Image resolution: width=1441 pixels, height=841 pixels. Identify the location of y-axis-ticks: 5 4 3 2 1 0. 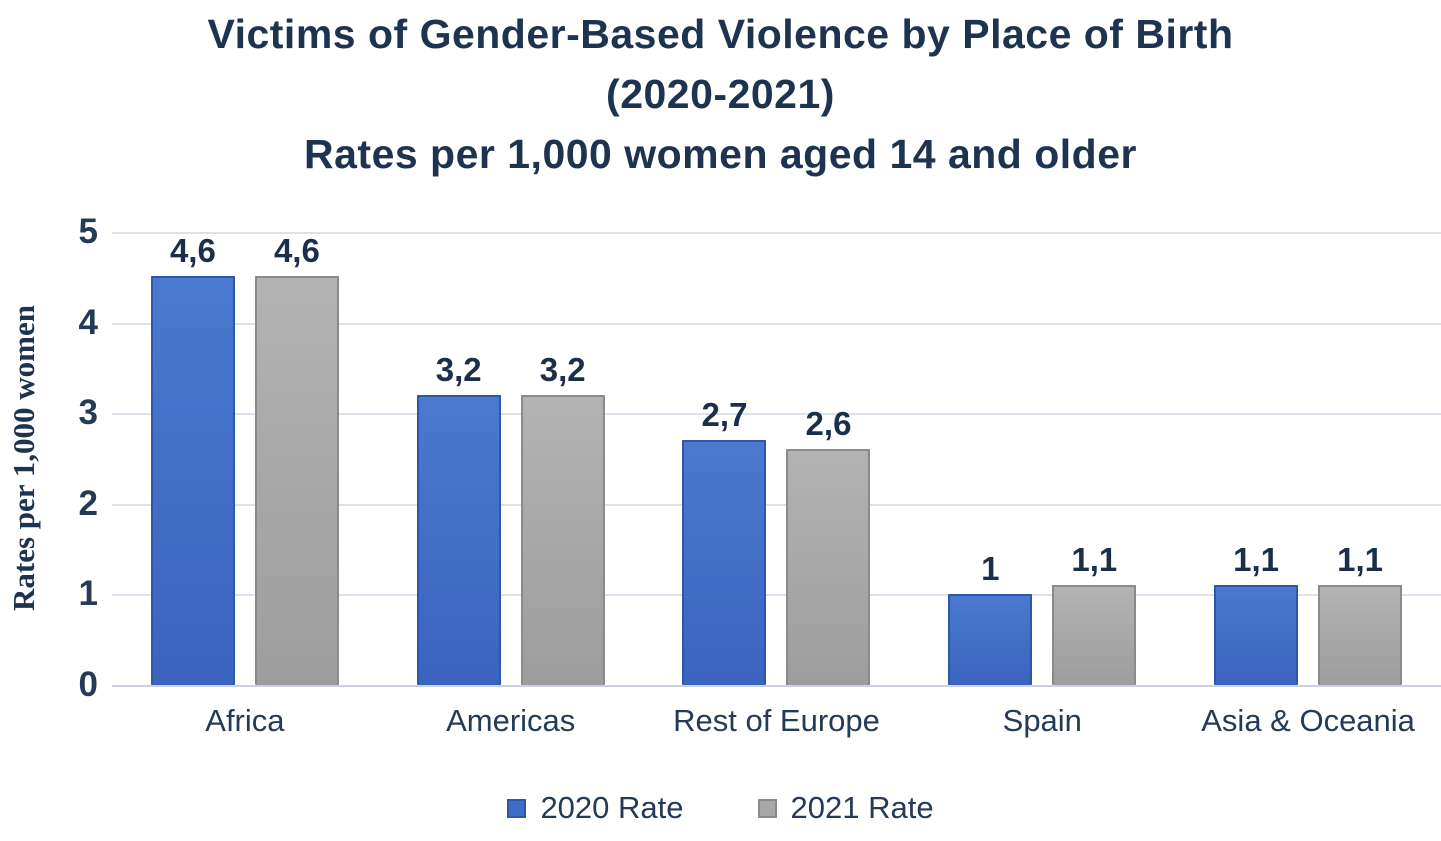
(75, 458).